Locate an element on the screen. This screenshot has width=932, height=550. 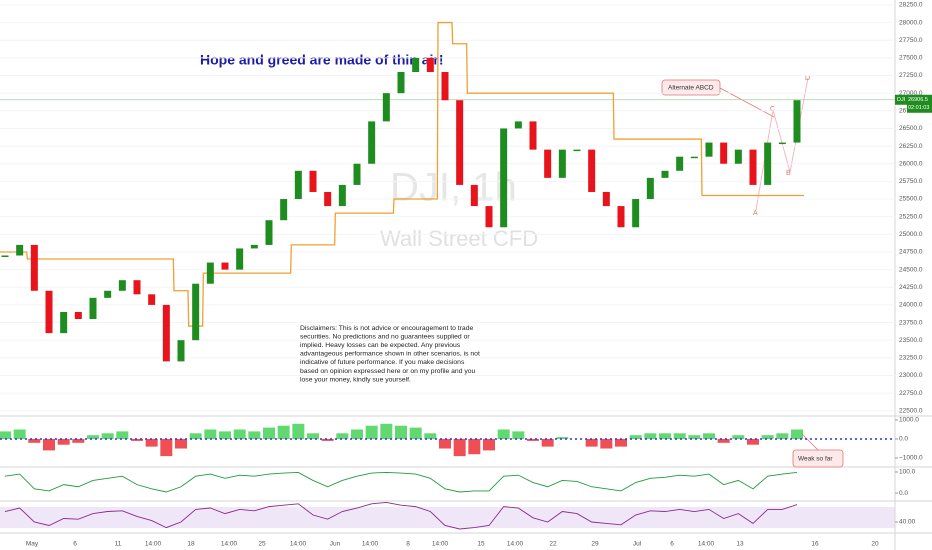
y-tick-label: 26000.0 is located at coordinates (911, 163).